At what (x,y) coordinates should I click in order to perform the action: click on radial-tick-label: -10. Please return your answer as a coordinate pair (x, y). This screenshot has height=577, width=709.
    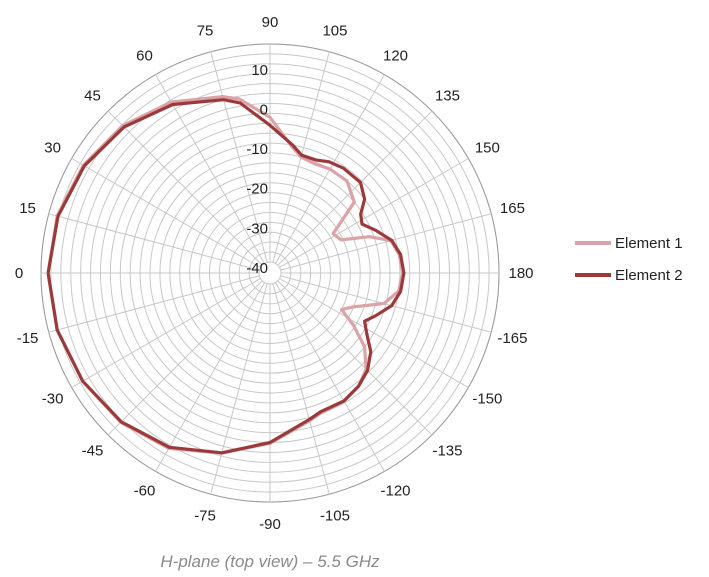
    Looking at the image, I should click on (257, 149).